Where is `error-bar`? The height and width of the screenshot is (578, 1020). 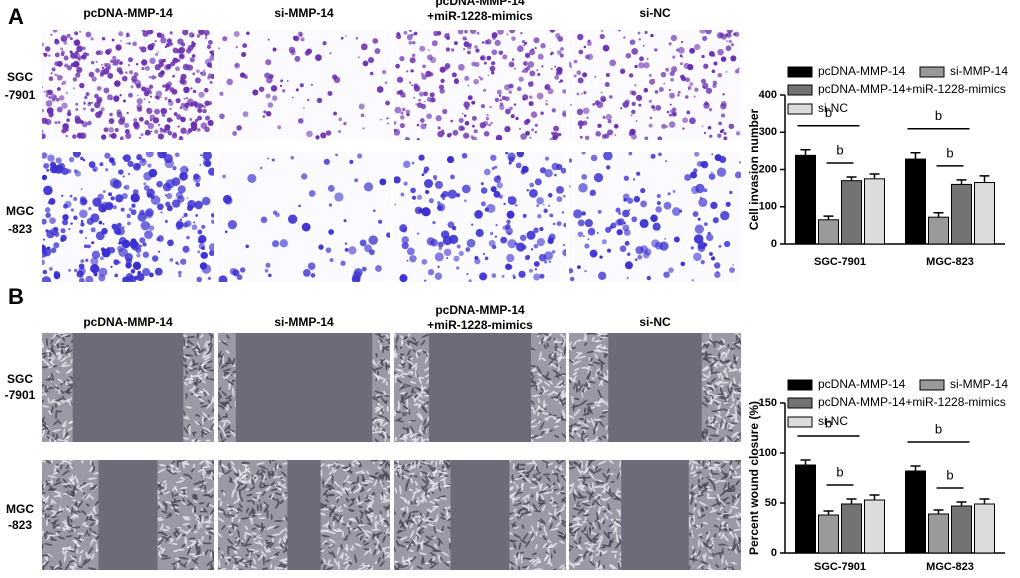
error-bar is located at coordinates (805, 462).